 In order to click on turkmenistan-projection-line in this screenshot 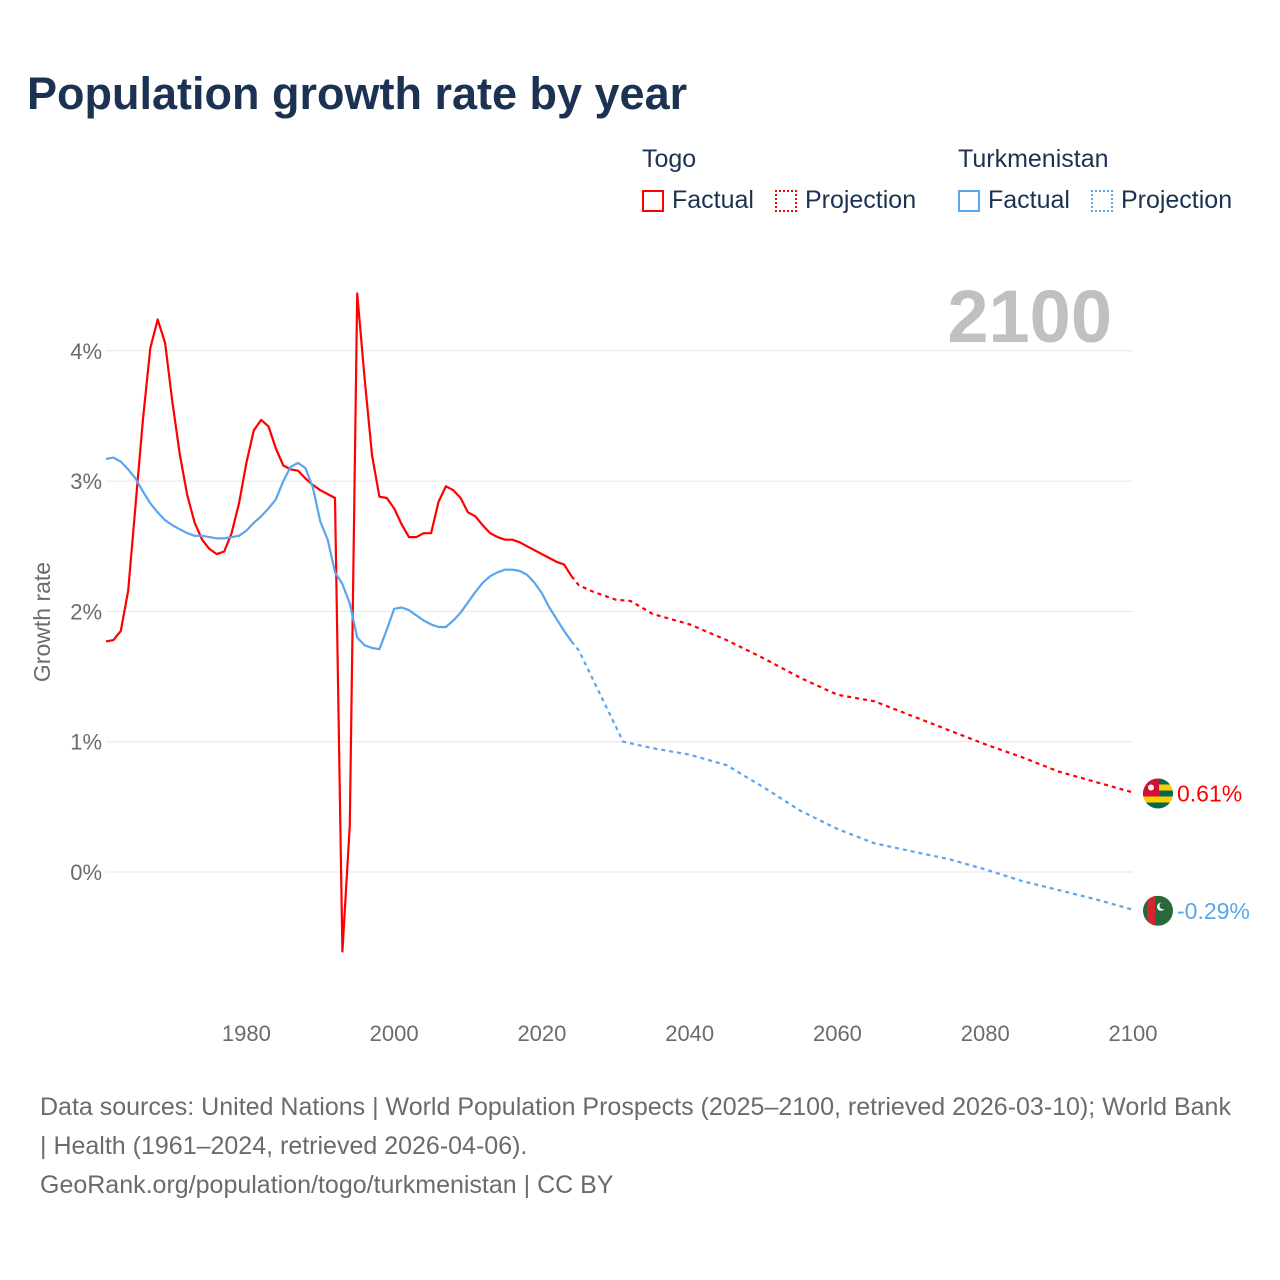, I will do `click(852, 775)`.